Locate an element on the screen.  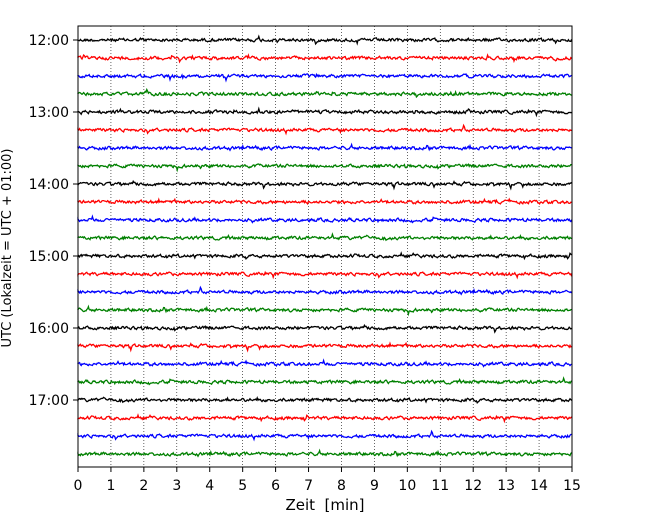
x-tick-label: 9 is located at coordinates (374, 486).